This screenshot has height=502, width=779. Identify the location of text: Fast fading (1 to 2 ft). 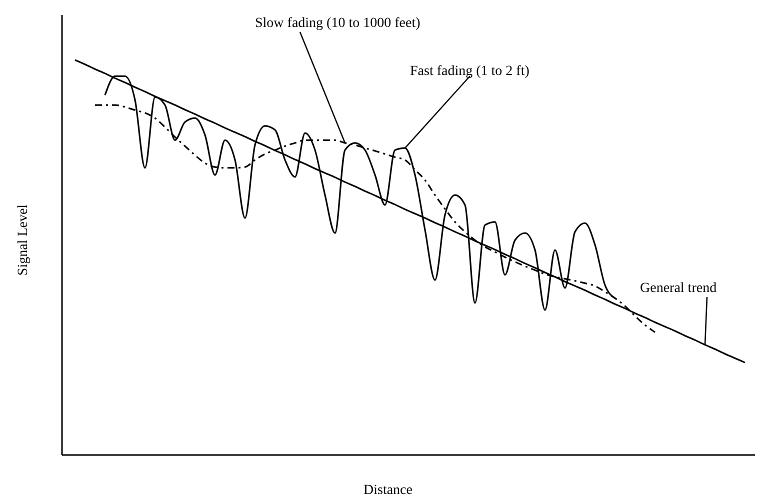
(470, 71).